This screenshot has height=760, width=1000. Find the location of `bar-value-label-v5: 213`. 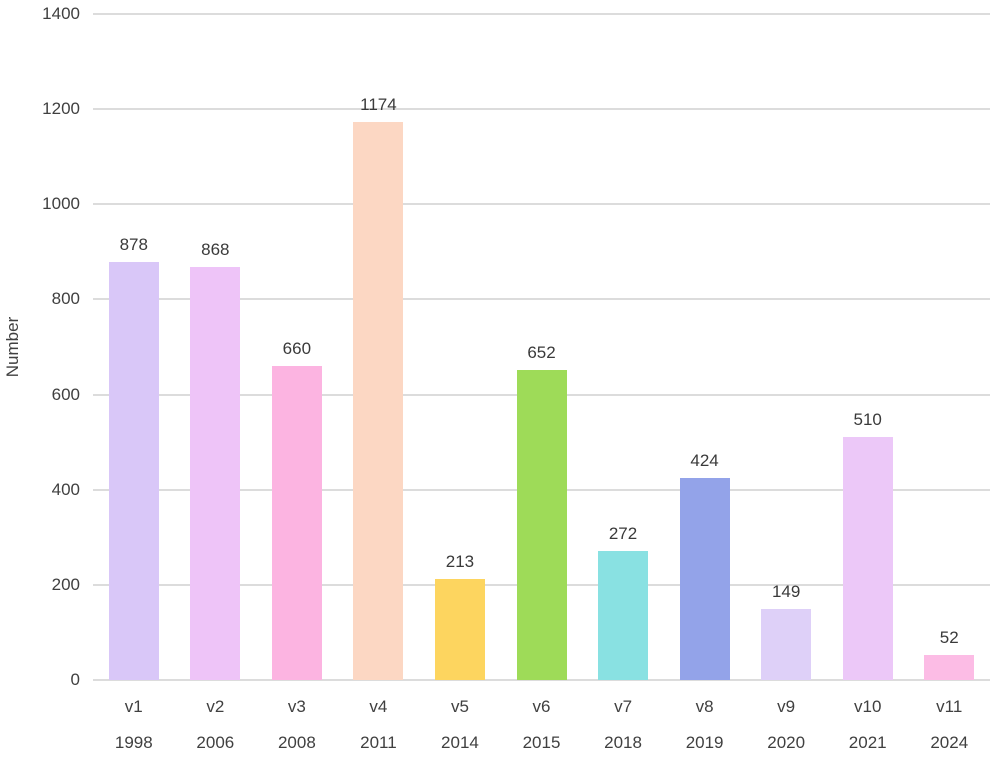

bar-value-label-v5: 213 is located at coordinates (460, 561).